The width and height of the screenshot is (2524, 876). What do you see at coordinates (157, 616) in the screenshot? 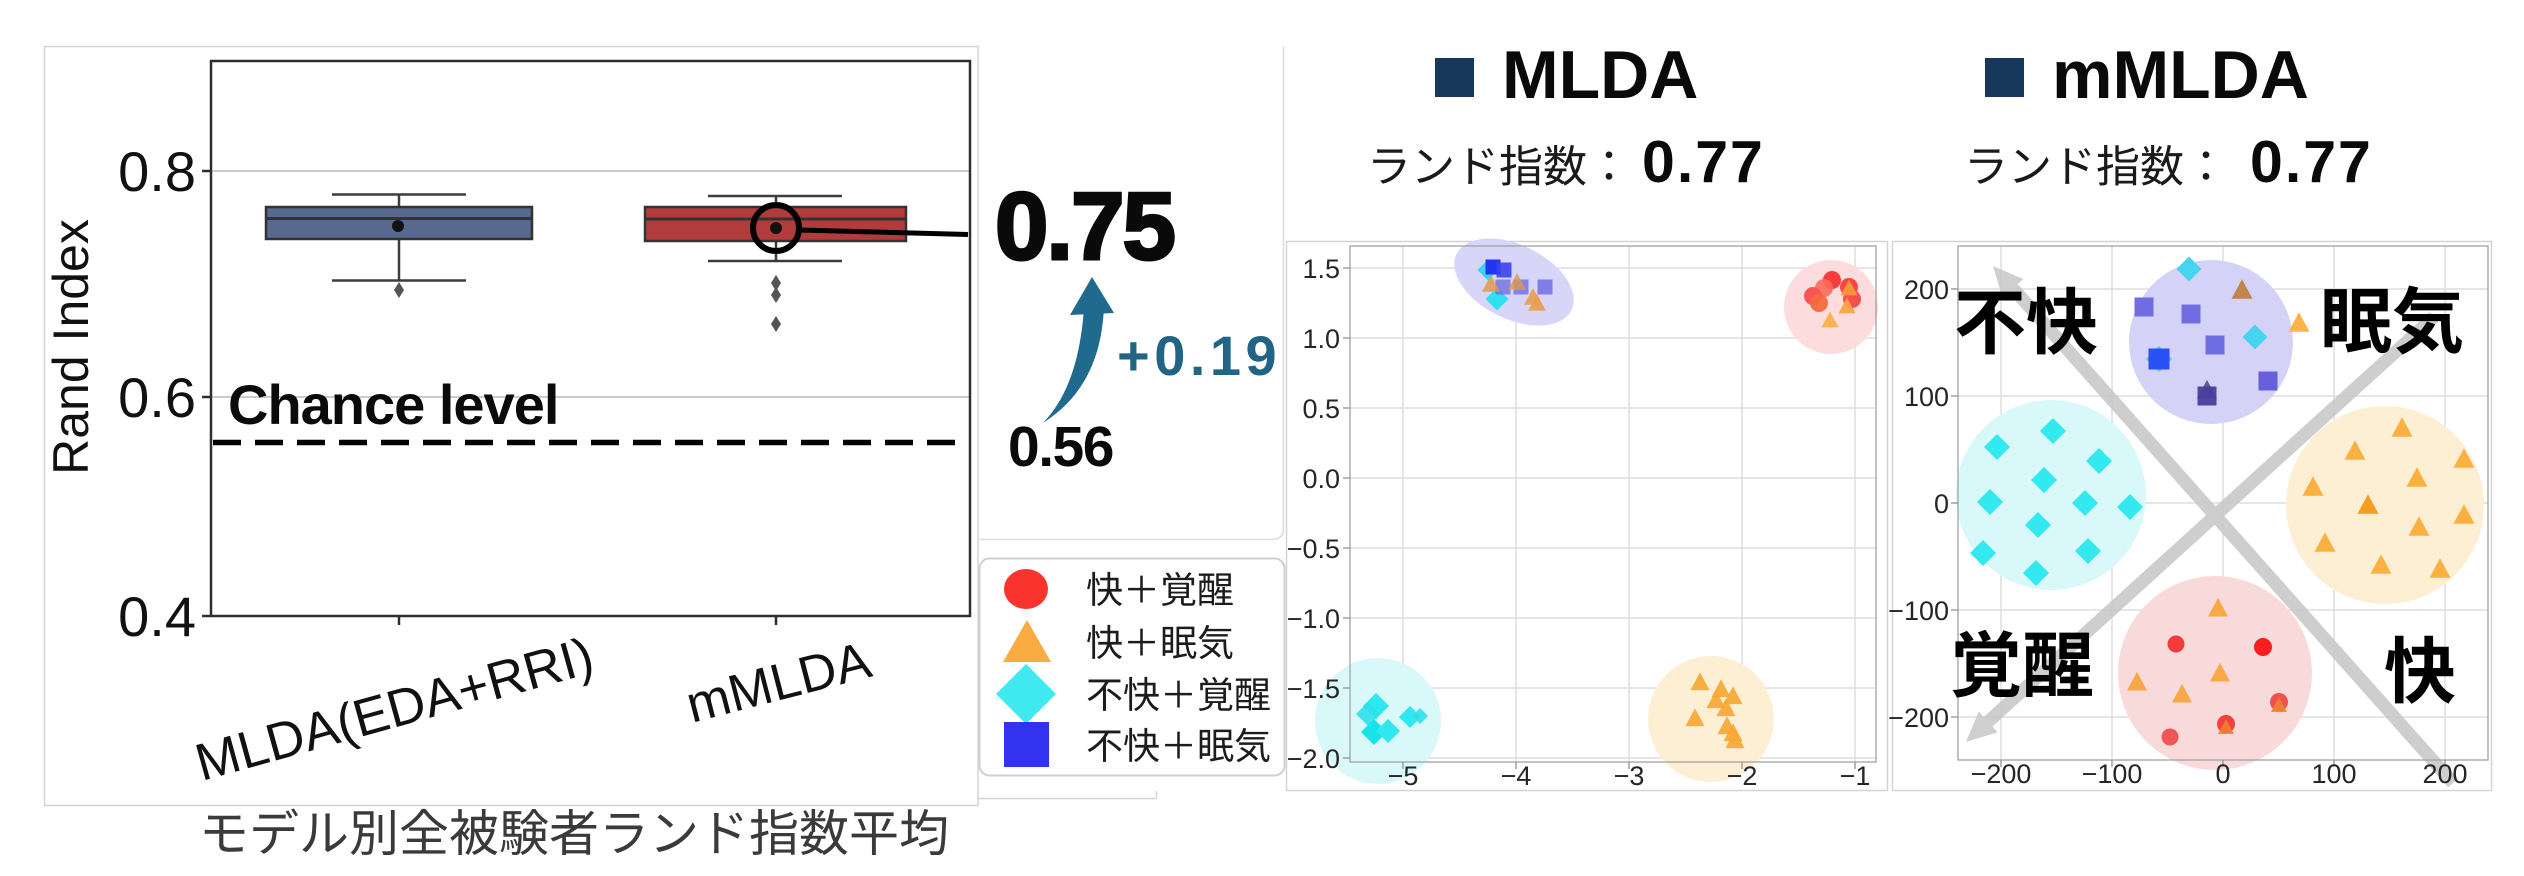
I see `svg-text: 0.4` at bounding box center [157, 616].